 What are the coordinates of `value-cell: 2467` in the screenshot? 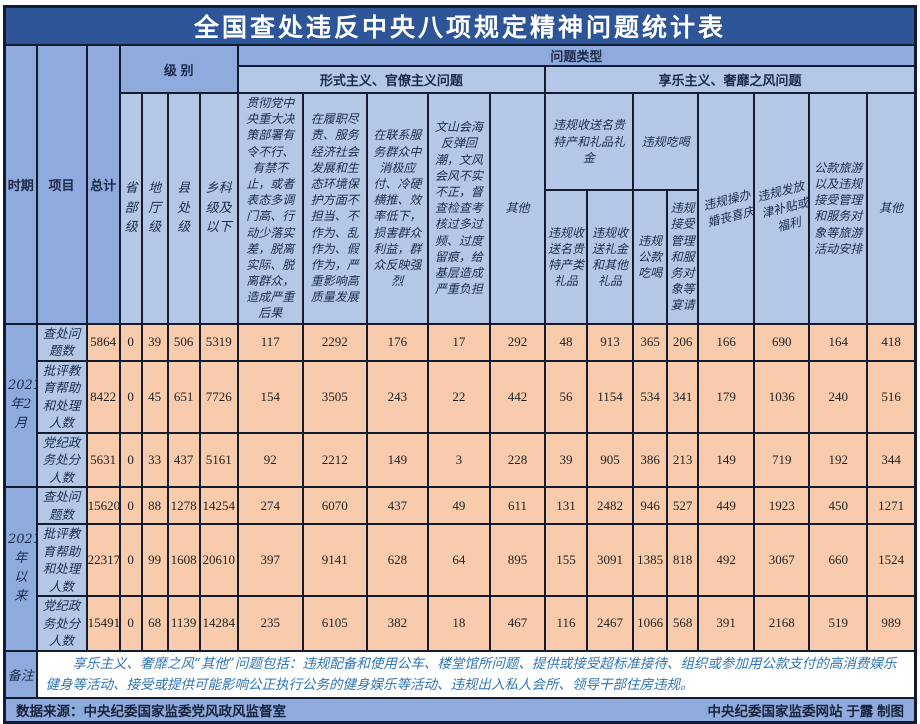 It's located at (610, 623).